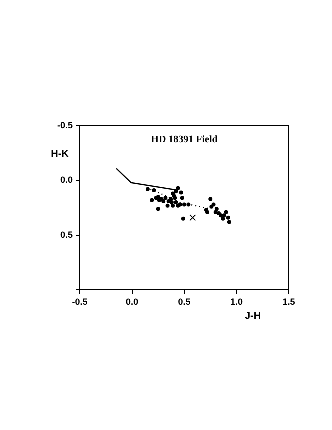 This screenshot has width=332, height=430. Describe the element at coordinates (60, 154) in the screenshot. I see `y-axis-title: H-K` at that location.